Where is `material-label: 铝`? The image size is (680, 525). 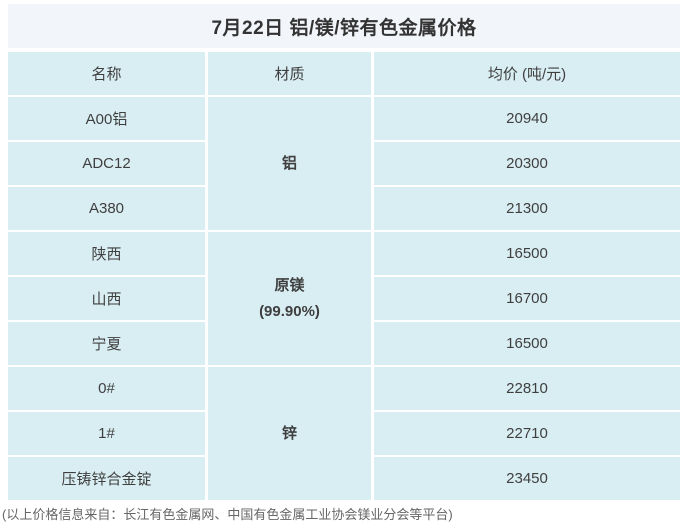 material-label: 铝 is located at coordinates (289, 163).